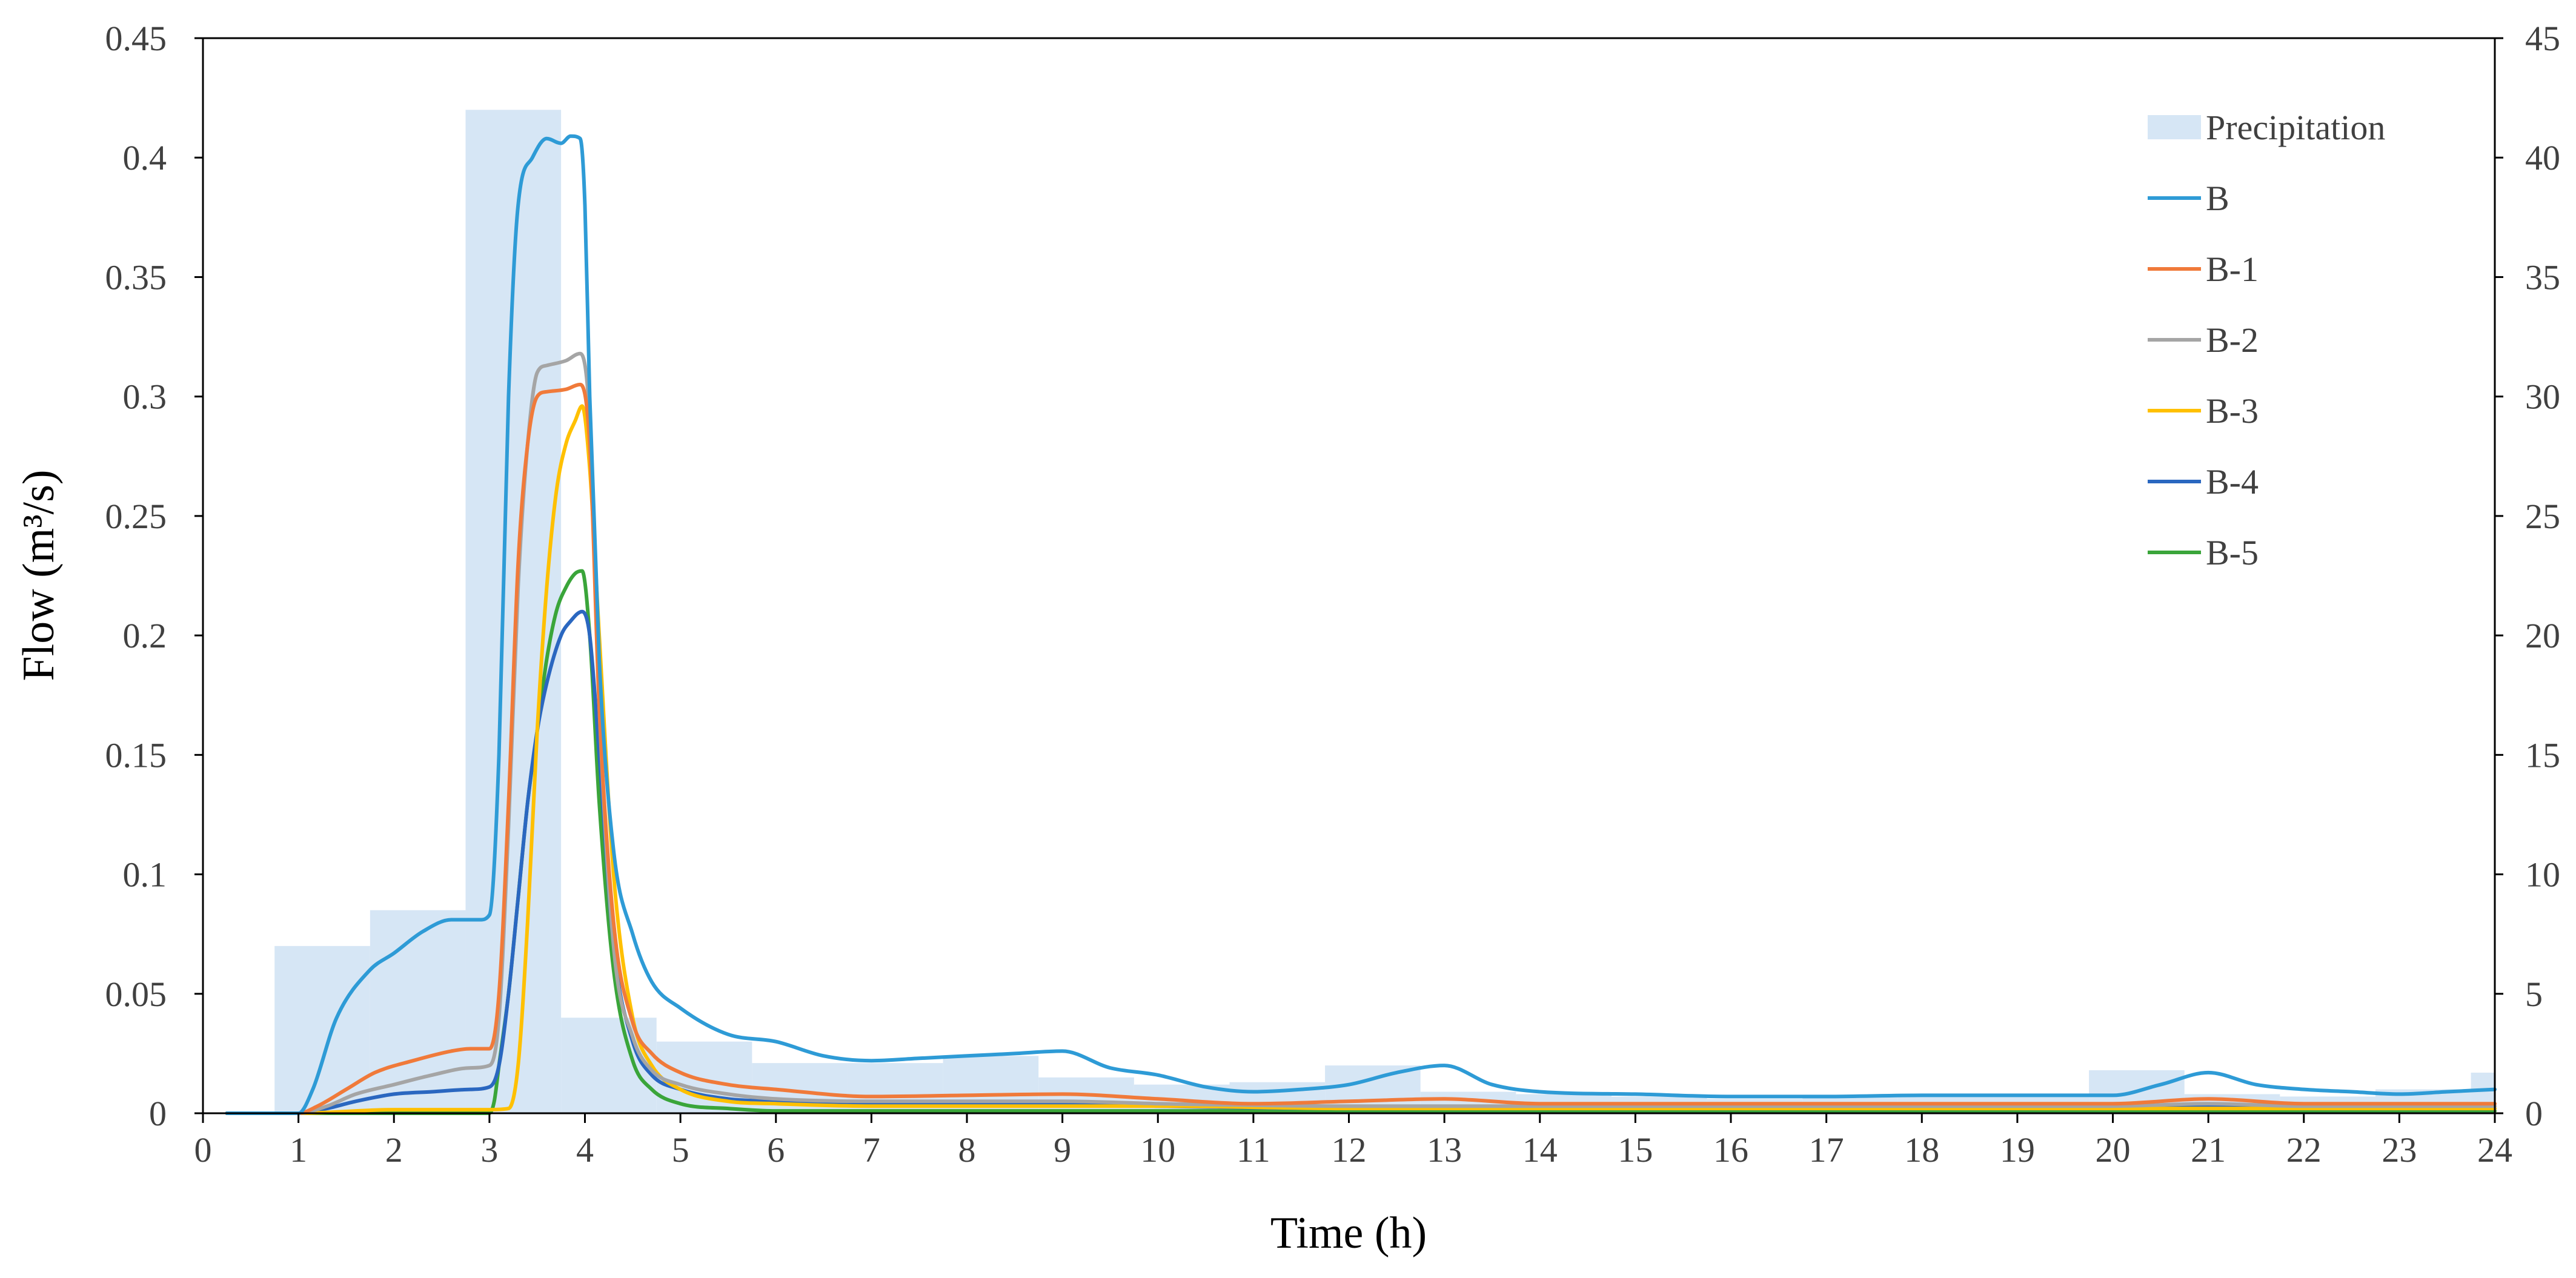 Image resolution: width=2576 pixels, height=1278 pixels. Describe the element at coordinates (39, 575) in the screenshot. I see `y-axis-title: Flow (m³/s)` at that location.